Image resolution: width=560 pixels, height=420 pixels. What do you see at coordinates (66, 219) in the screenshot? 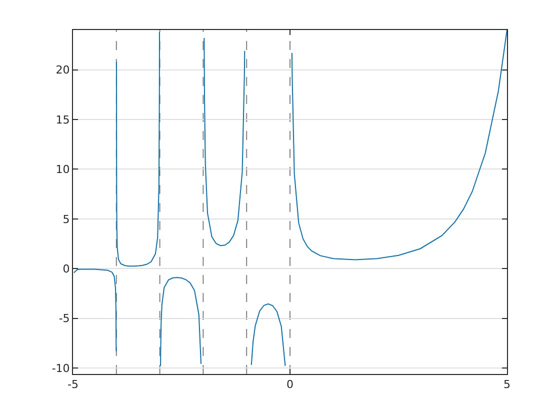
I see `y-tick-label: 5` at bounding box center [66, 219].